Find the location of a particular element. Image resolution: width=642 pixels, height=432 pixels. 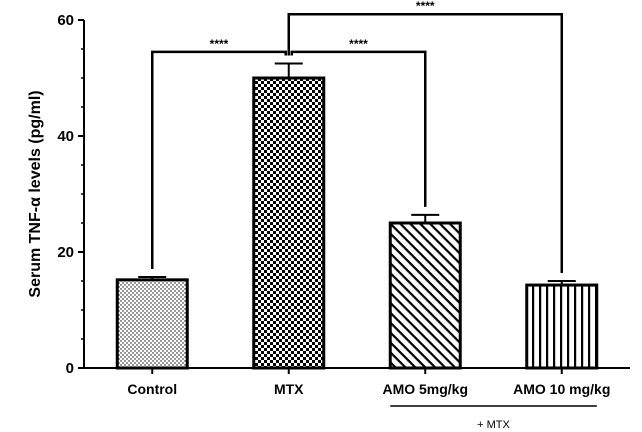

y-axis-label: Serum TNF-α levels (pg/ml) is located at coordinates (35, 193).